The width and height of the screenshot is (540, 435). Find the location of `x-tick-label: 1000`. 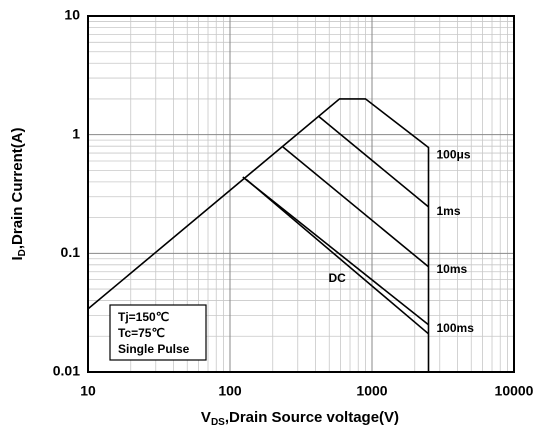

x-tick-label: 1000 is located at coordinates (371, 391).